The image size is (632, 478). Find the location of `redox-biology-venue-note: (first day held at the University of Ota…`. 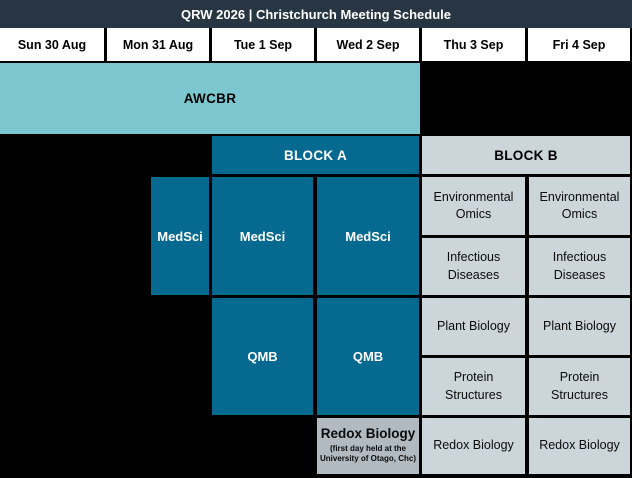

redox-biology-venue-note: (first day held at the University of Ota… is located at coordinates (368, 454).